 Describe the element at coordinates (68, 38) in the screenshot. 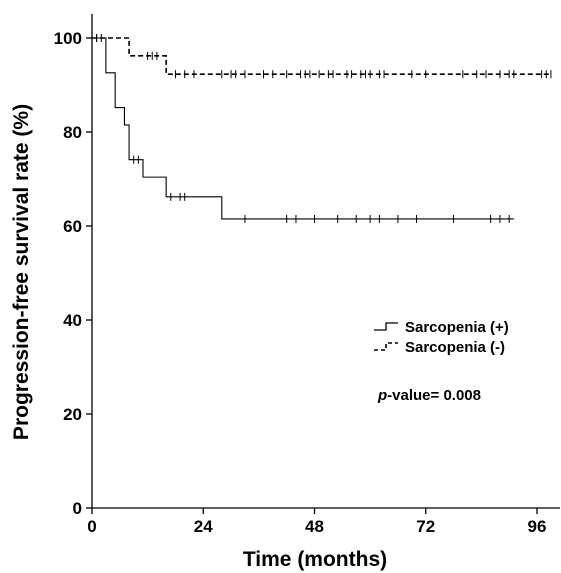

I see `y-tick-label-100: 100` at that location.